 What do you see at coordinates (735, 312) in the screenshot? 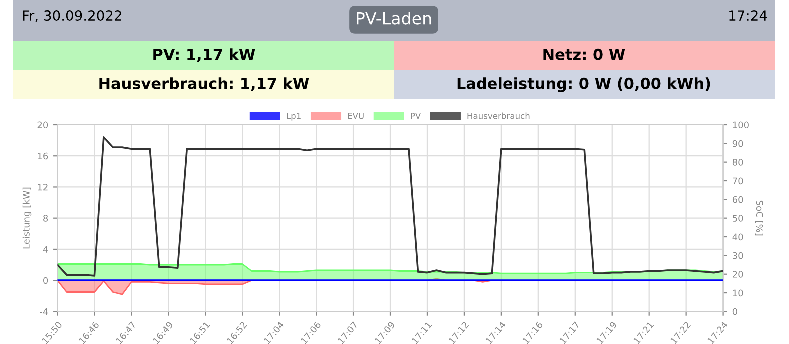
I see `y2-tick-label: 0` at bounding box center [735, 312].